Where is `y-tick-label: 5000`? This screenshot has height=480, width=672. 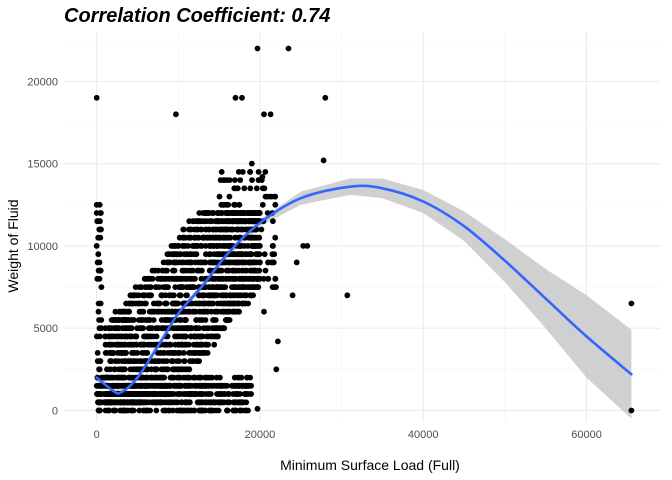
y-tick-label: 5000 is located at coordinates (46, 329).